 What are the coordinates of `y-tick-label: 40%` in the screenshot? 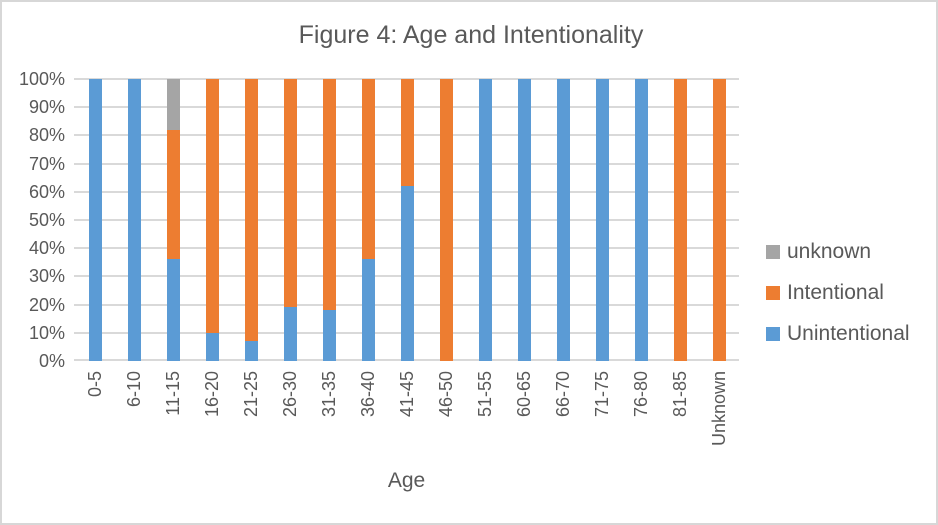 It's located at (46, 248).